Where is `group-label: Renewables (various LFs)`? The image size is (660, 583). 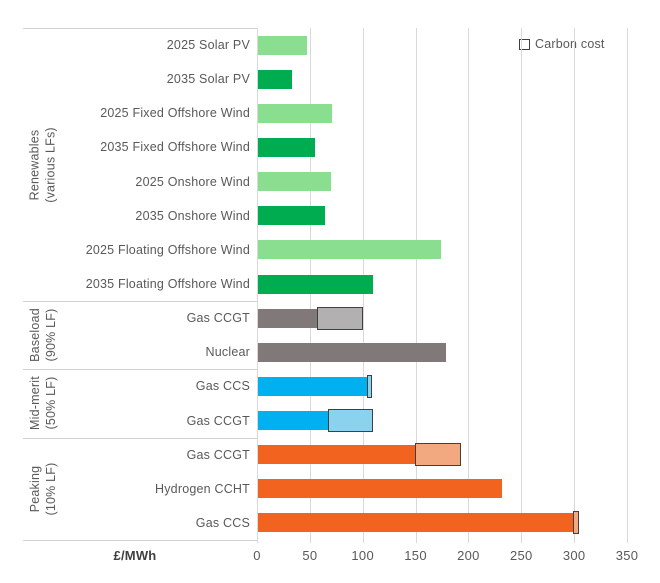 group-label: Renewables (various LFs) is located at coordinates (44, 164).